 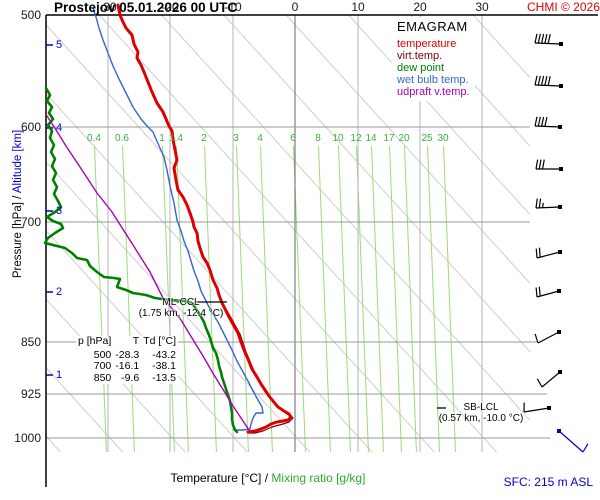 What do you see at coordinates (293, 138) in the screenshot?
I see `mixing-ratio-label-6: 6` at bounding box center [293, 138].